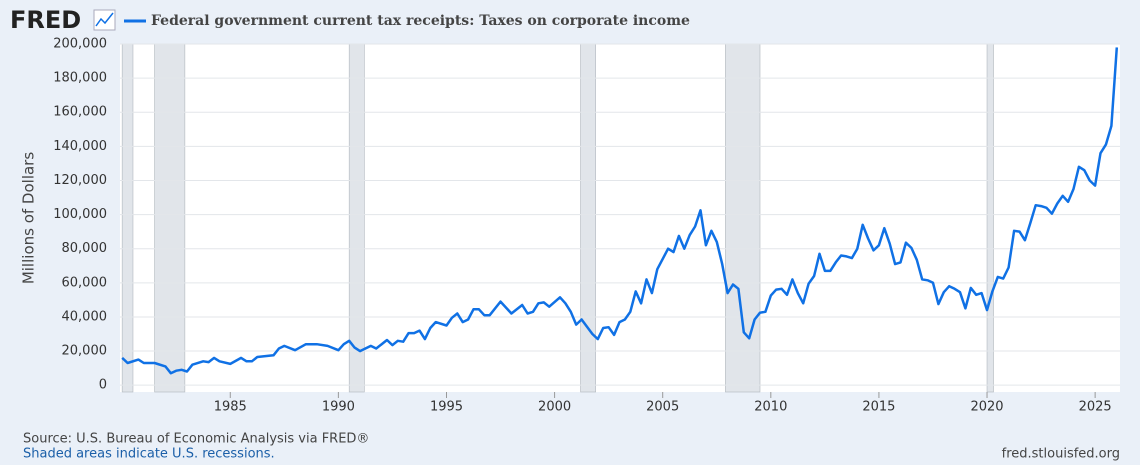  Describe the element at coordinates (29, 218) in the screenshot. I see `y-axis-label: Millions of Dollars` at that location.